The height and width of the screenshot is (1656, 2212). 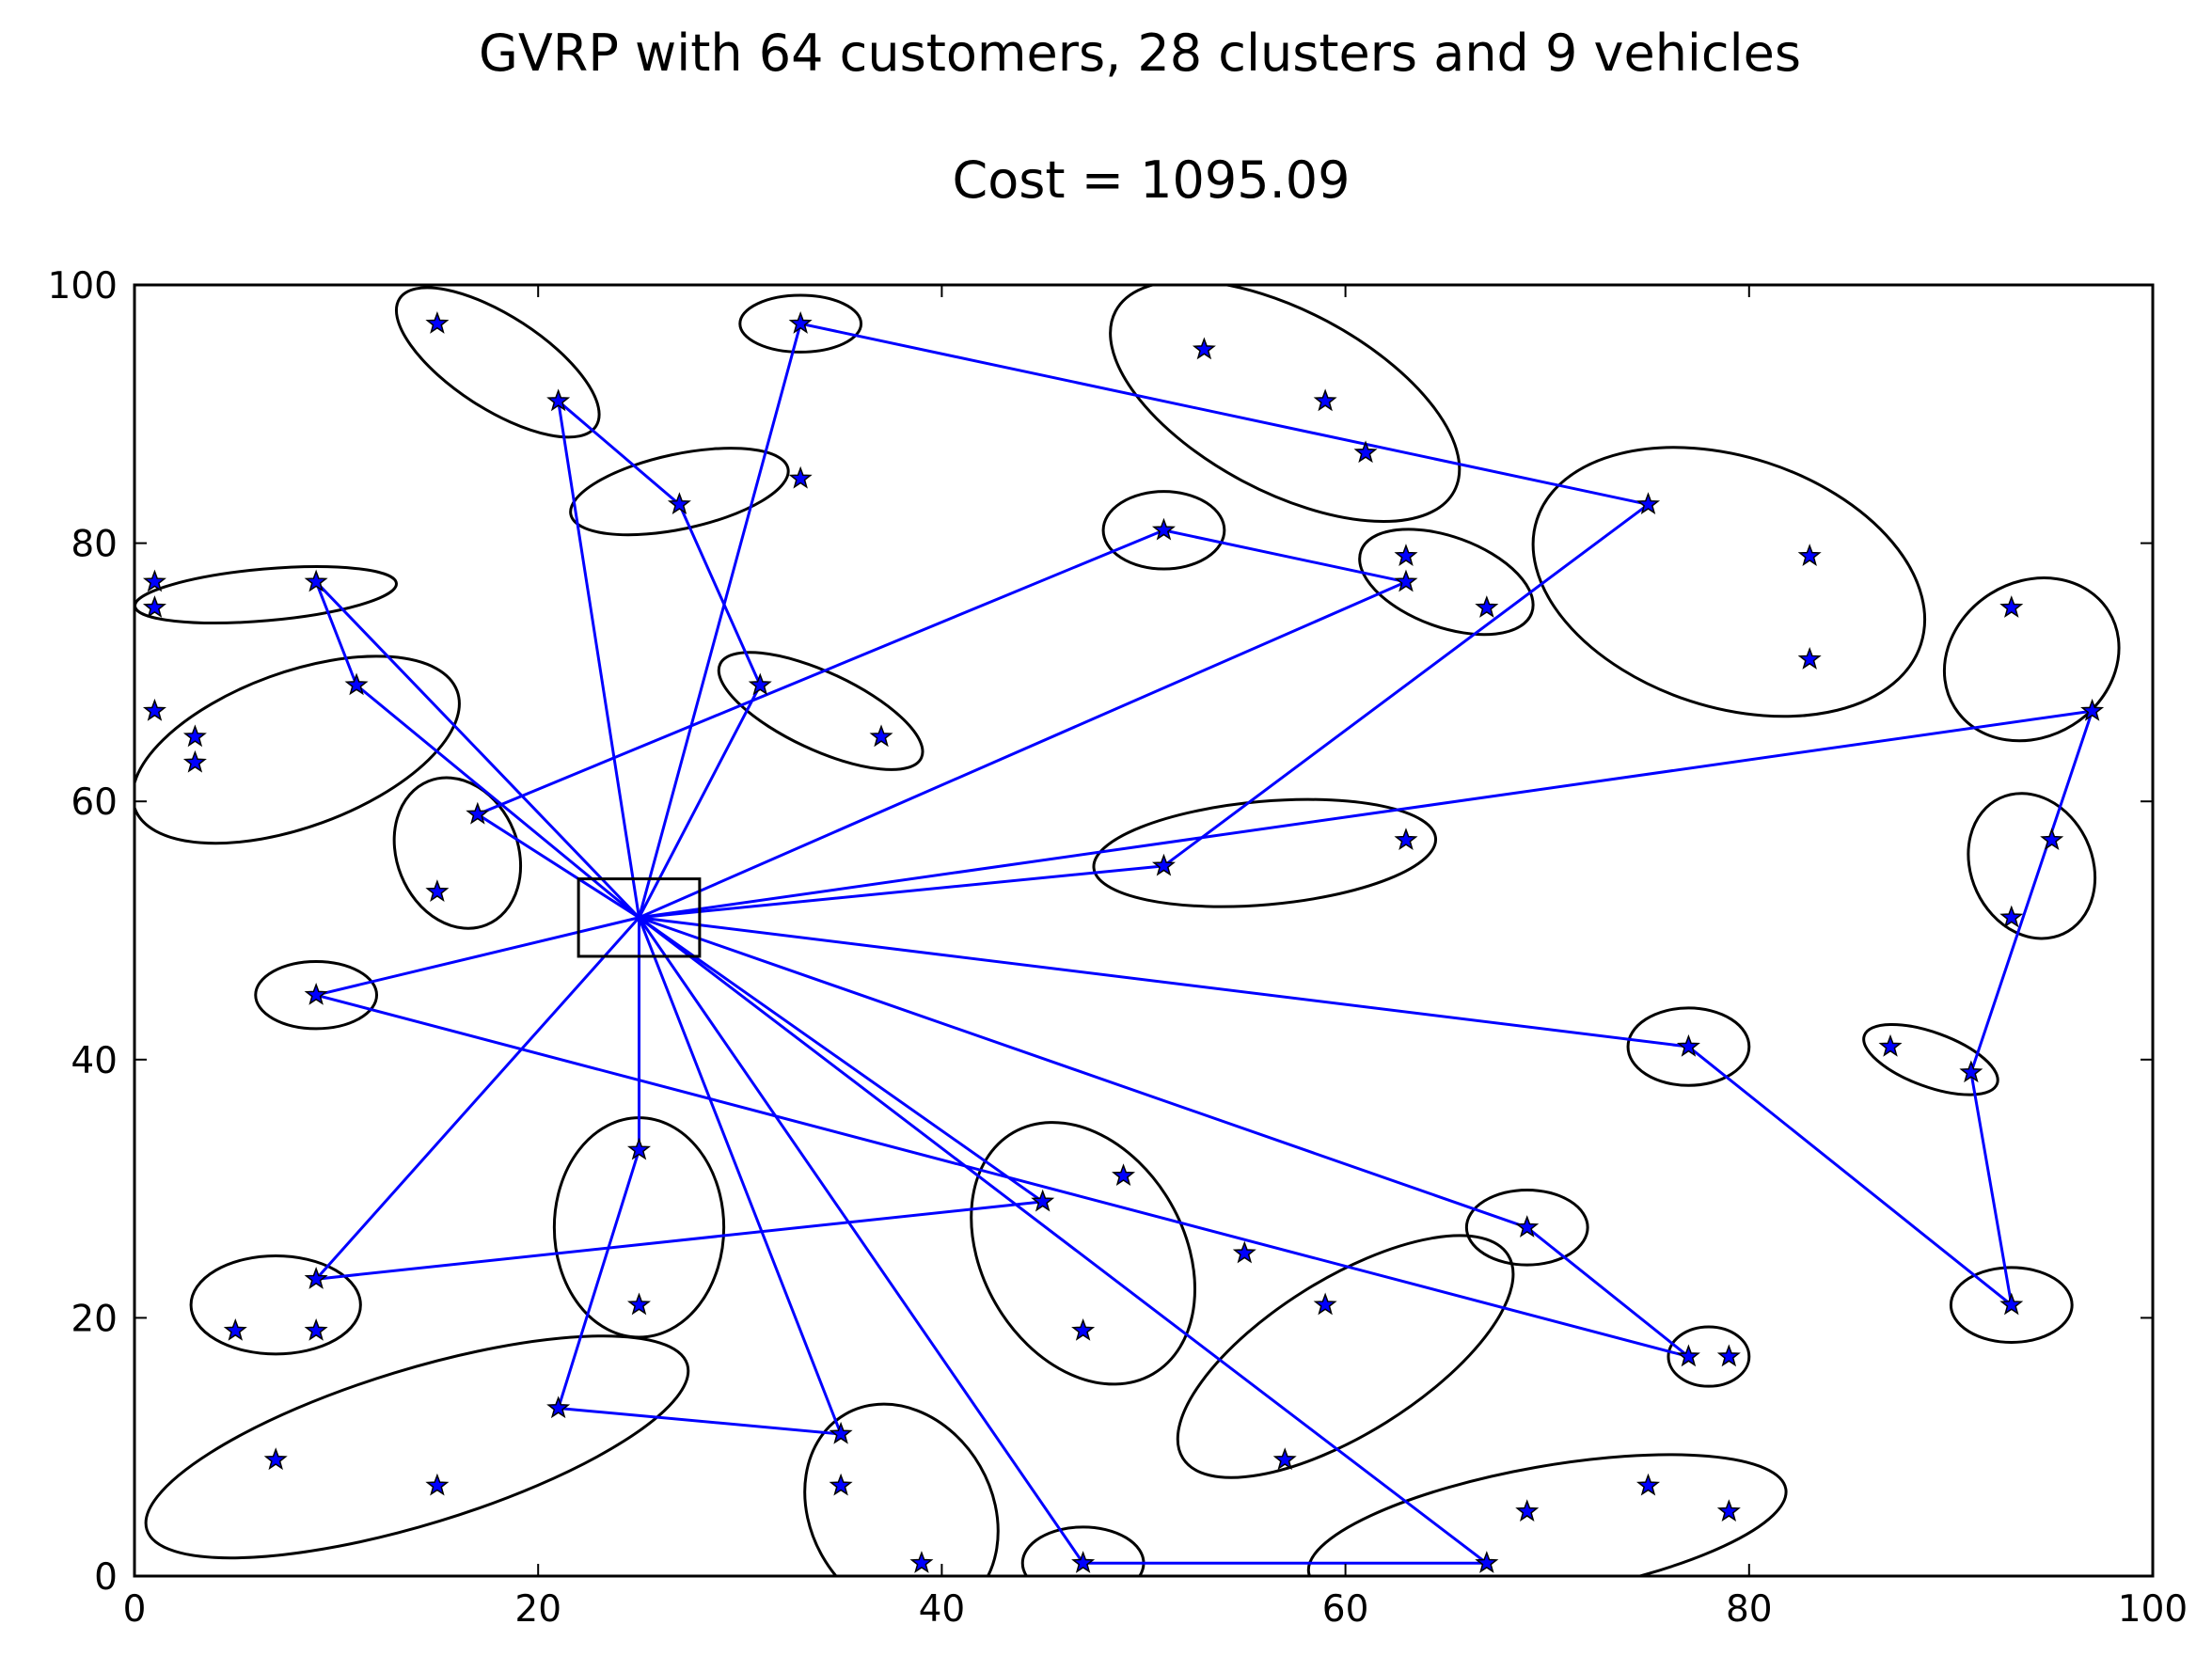 What do you see at coordinates (1749, 1609) in the screenshot?
I see `x-tick-label: 80` at bounding box center [1749, 1609].